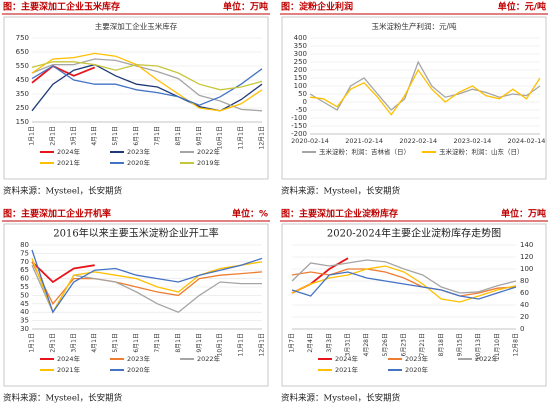  I want to click on chart-title: 2020-2024年主要企业淀粉库存走势图, so click(414, 233).